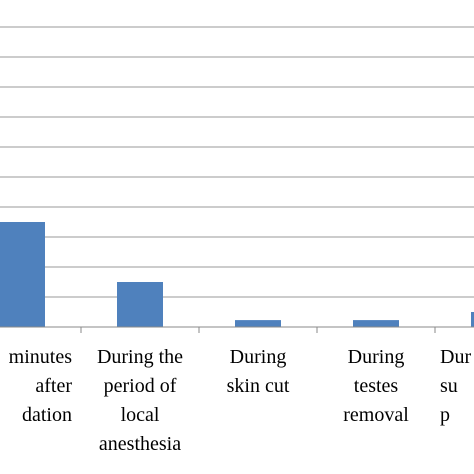 The width and height of the screenshot is (474, 474). What do you see at coordinates (140, 400) in the screenshot?
I see `x-tick-label: During the period of local anesthesia` at bounding box center [140, 400].